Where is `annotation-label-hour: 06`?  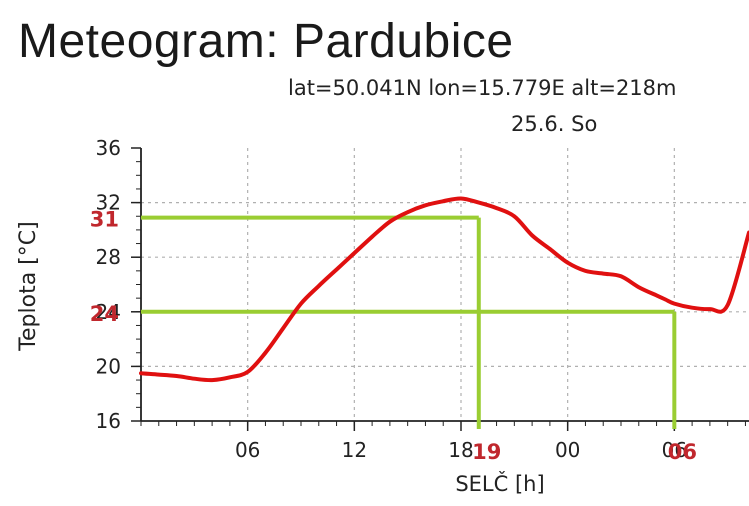
annotation-label-hour: 06 is located at coordinates (682, 452).